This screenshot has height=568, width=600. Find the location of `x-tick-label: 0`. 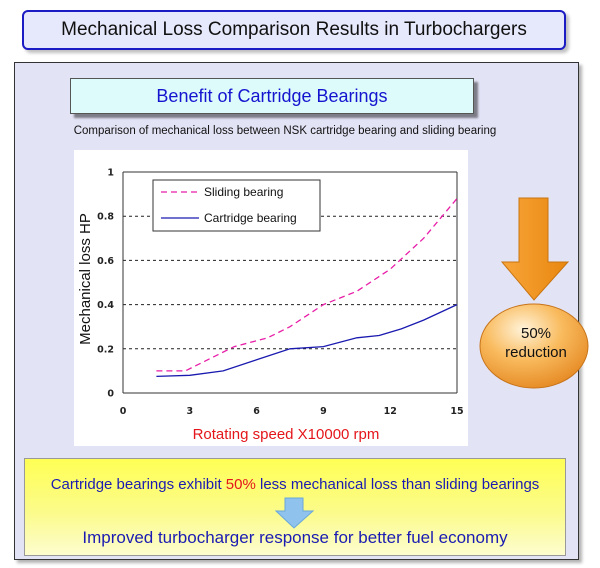

x-tick-label: 0 is located at coordinates (123, 411).